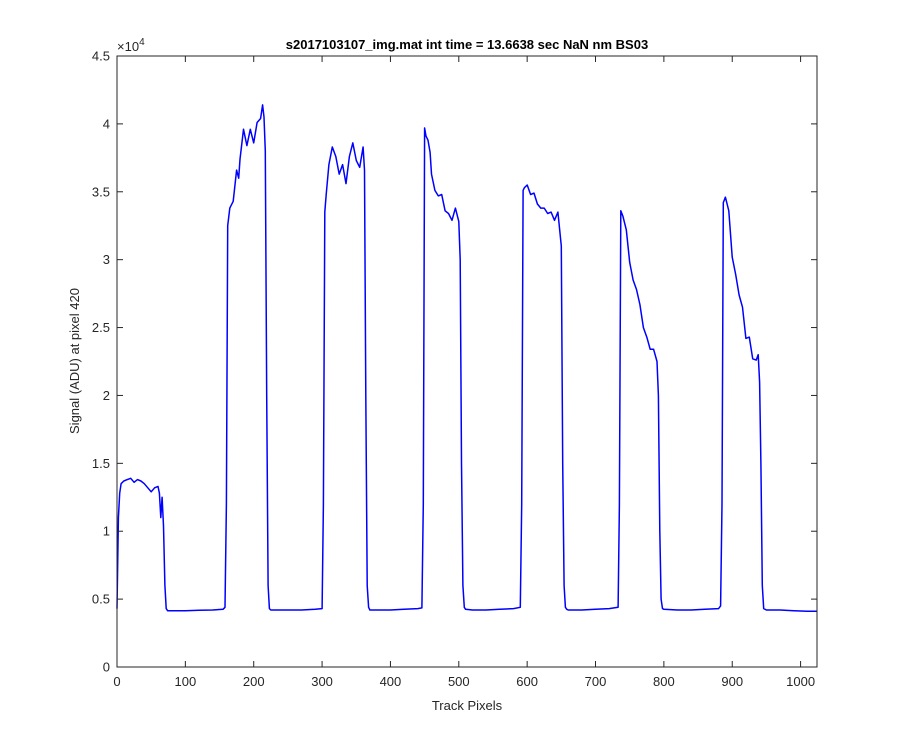  I want to click on y-tick-label: 1, so click(106, 531).